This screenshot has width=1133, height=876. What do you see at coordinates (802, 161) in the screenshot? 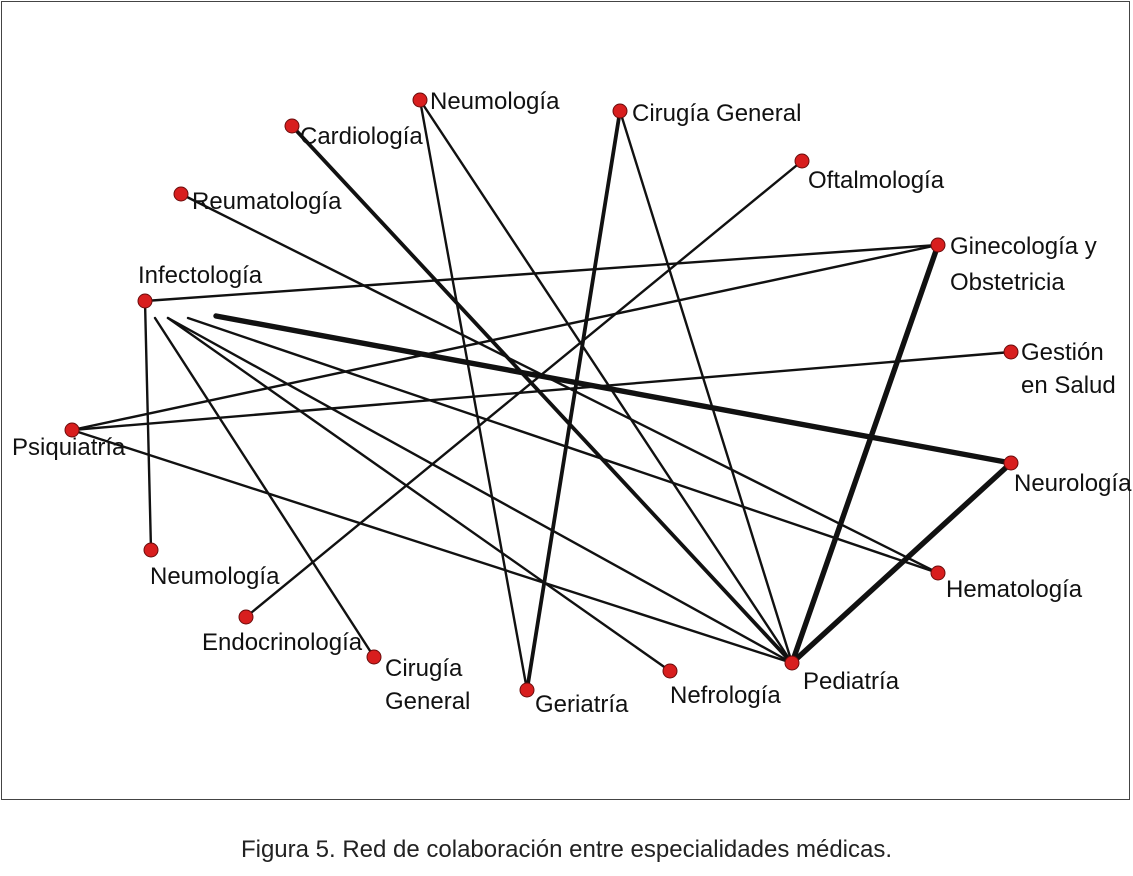
I see `node-oftalmologia` at bounding box center [802, 161].